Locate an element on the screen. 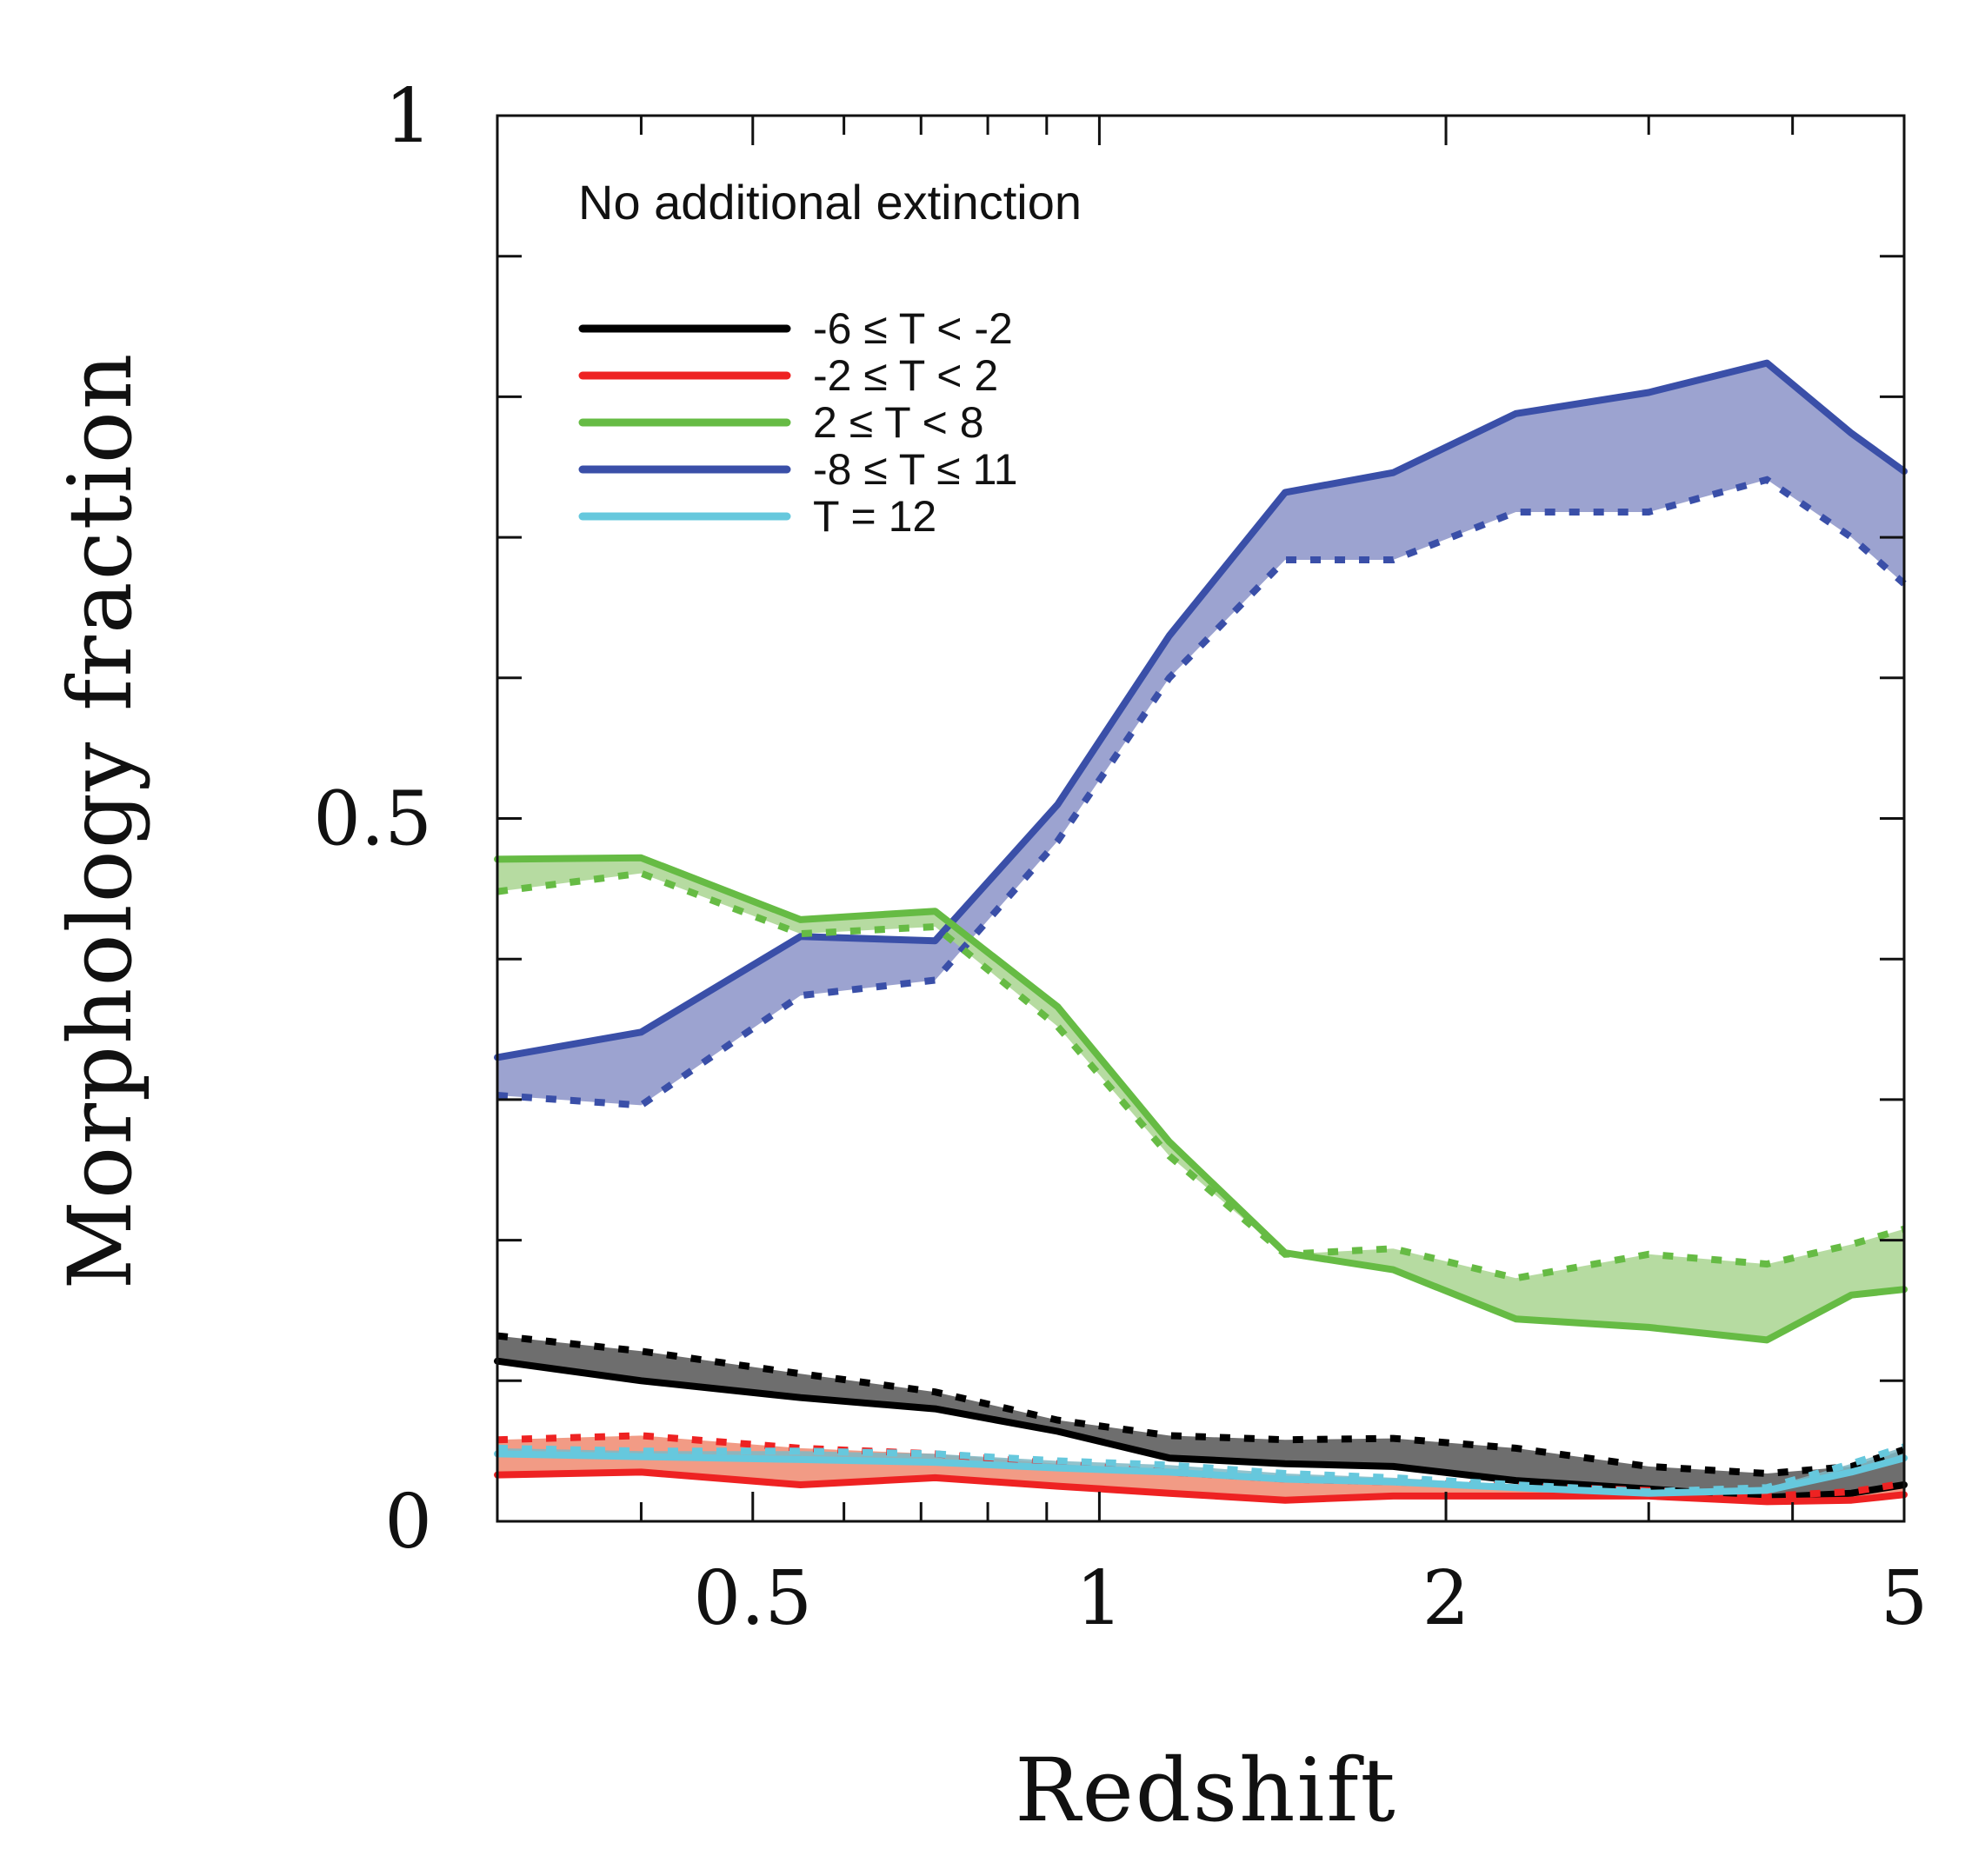 Image resolution: width=1985 pixels, height=1876 pixels. chart-annotation: No additional extinction is located at coordinates (830, 202).